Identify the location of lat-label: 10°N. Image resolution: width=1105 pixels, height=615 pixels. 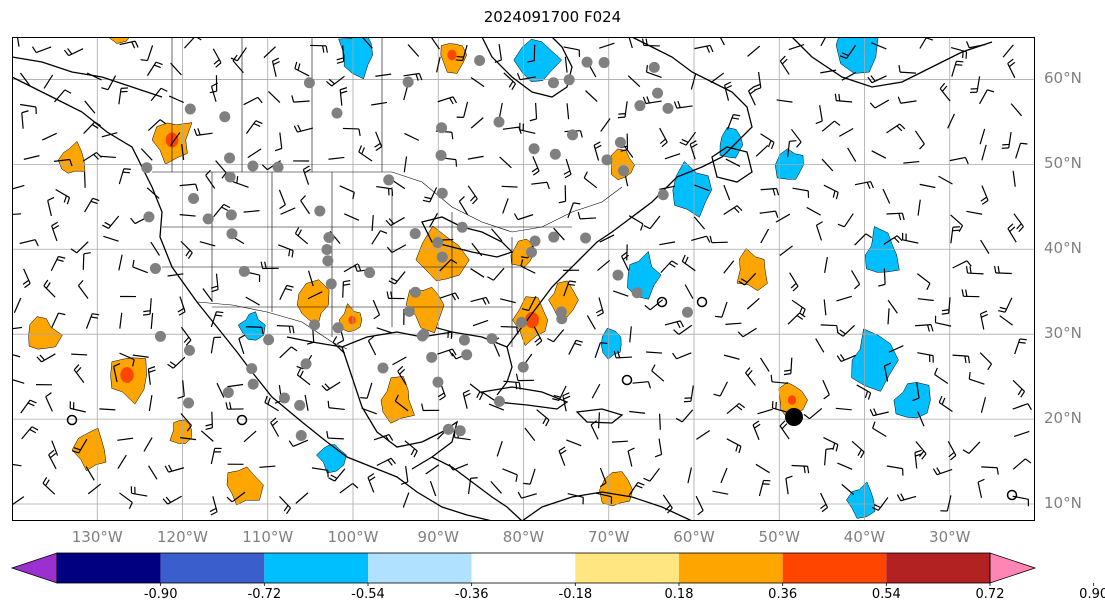
(1063, 503).